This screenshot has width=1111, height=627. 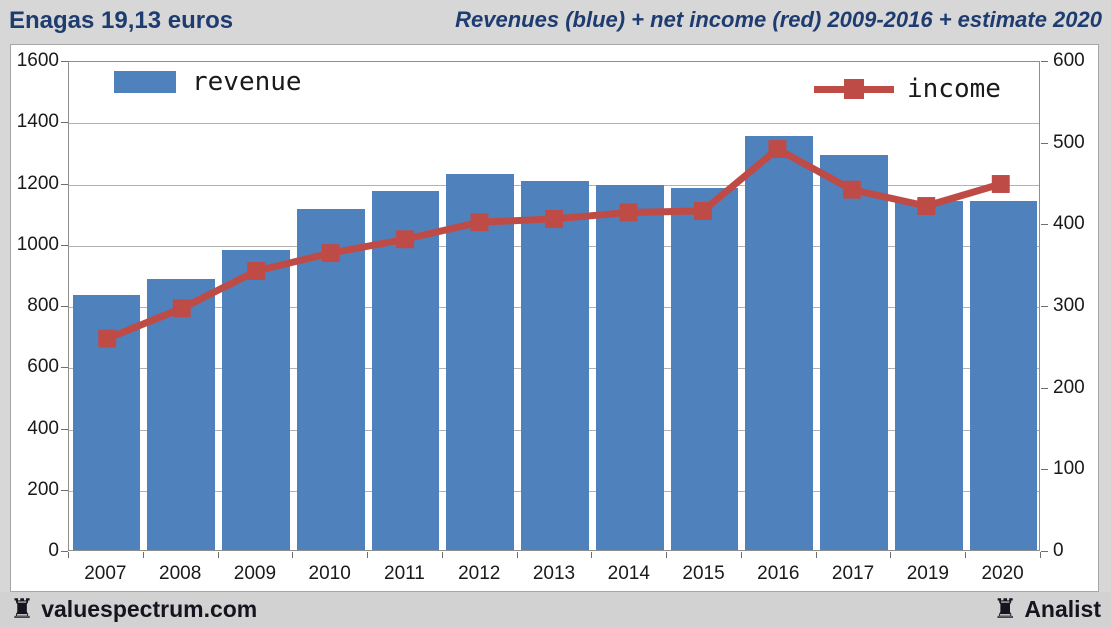 I want to click on stock-title: Enagas 19,13 euros, so click(x=121, y=20).